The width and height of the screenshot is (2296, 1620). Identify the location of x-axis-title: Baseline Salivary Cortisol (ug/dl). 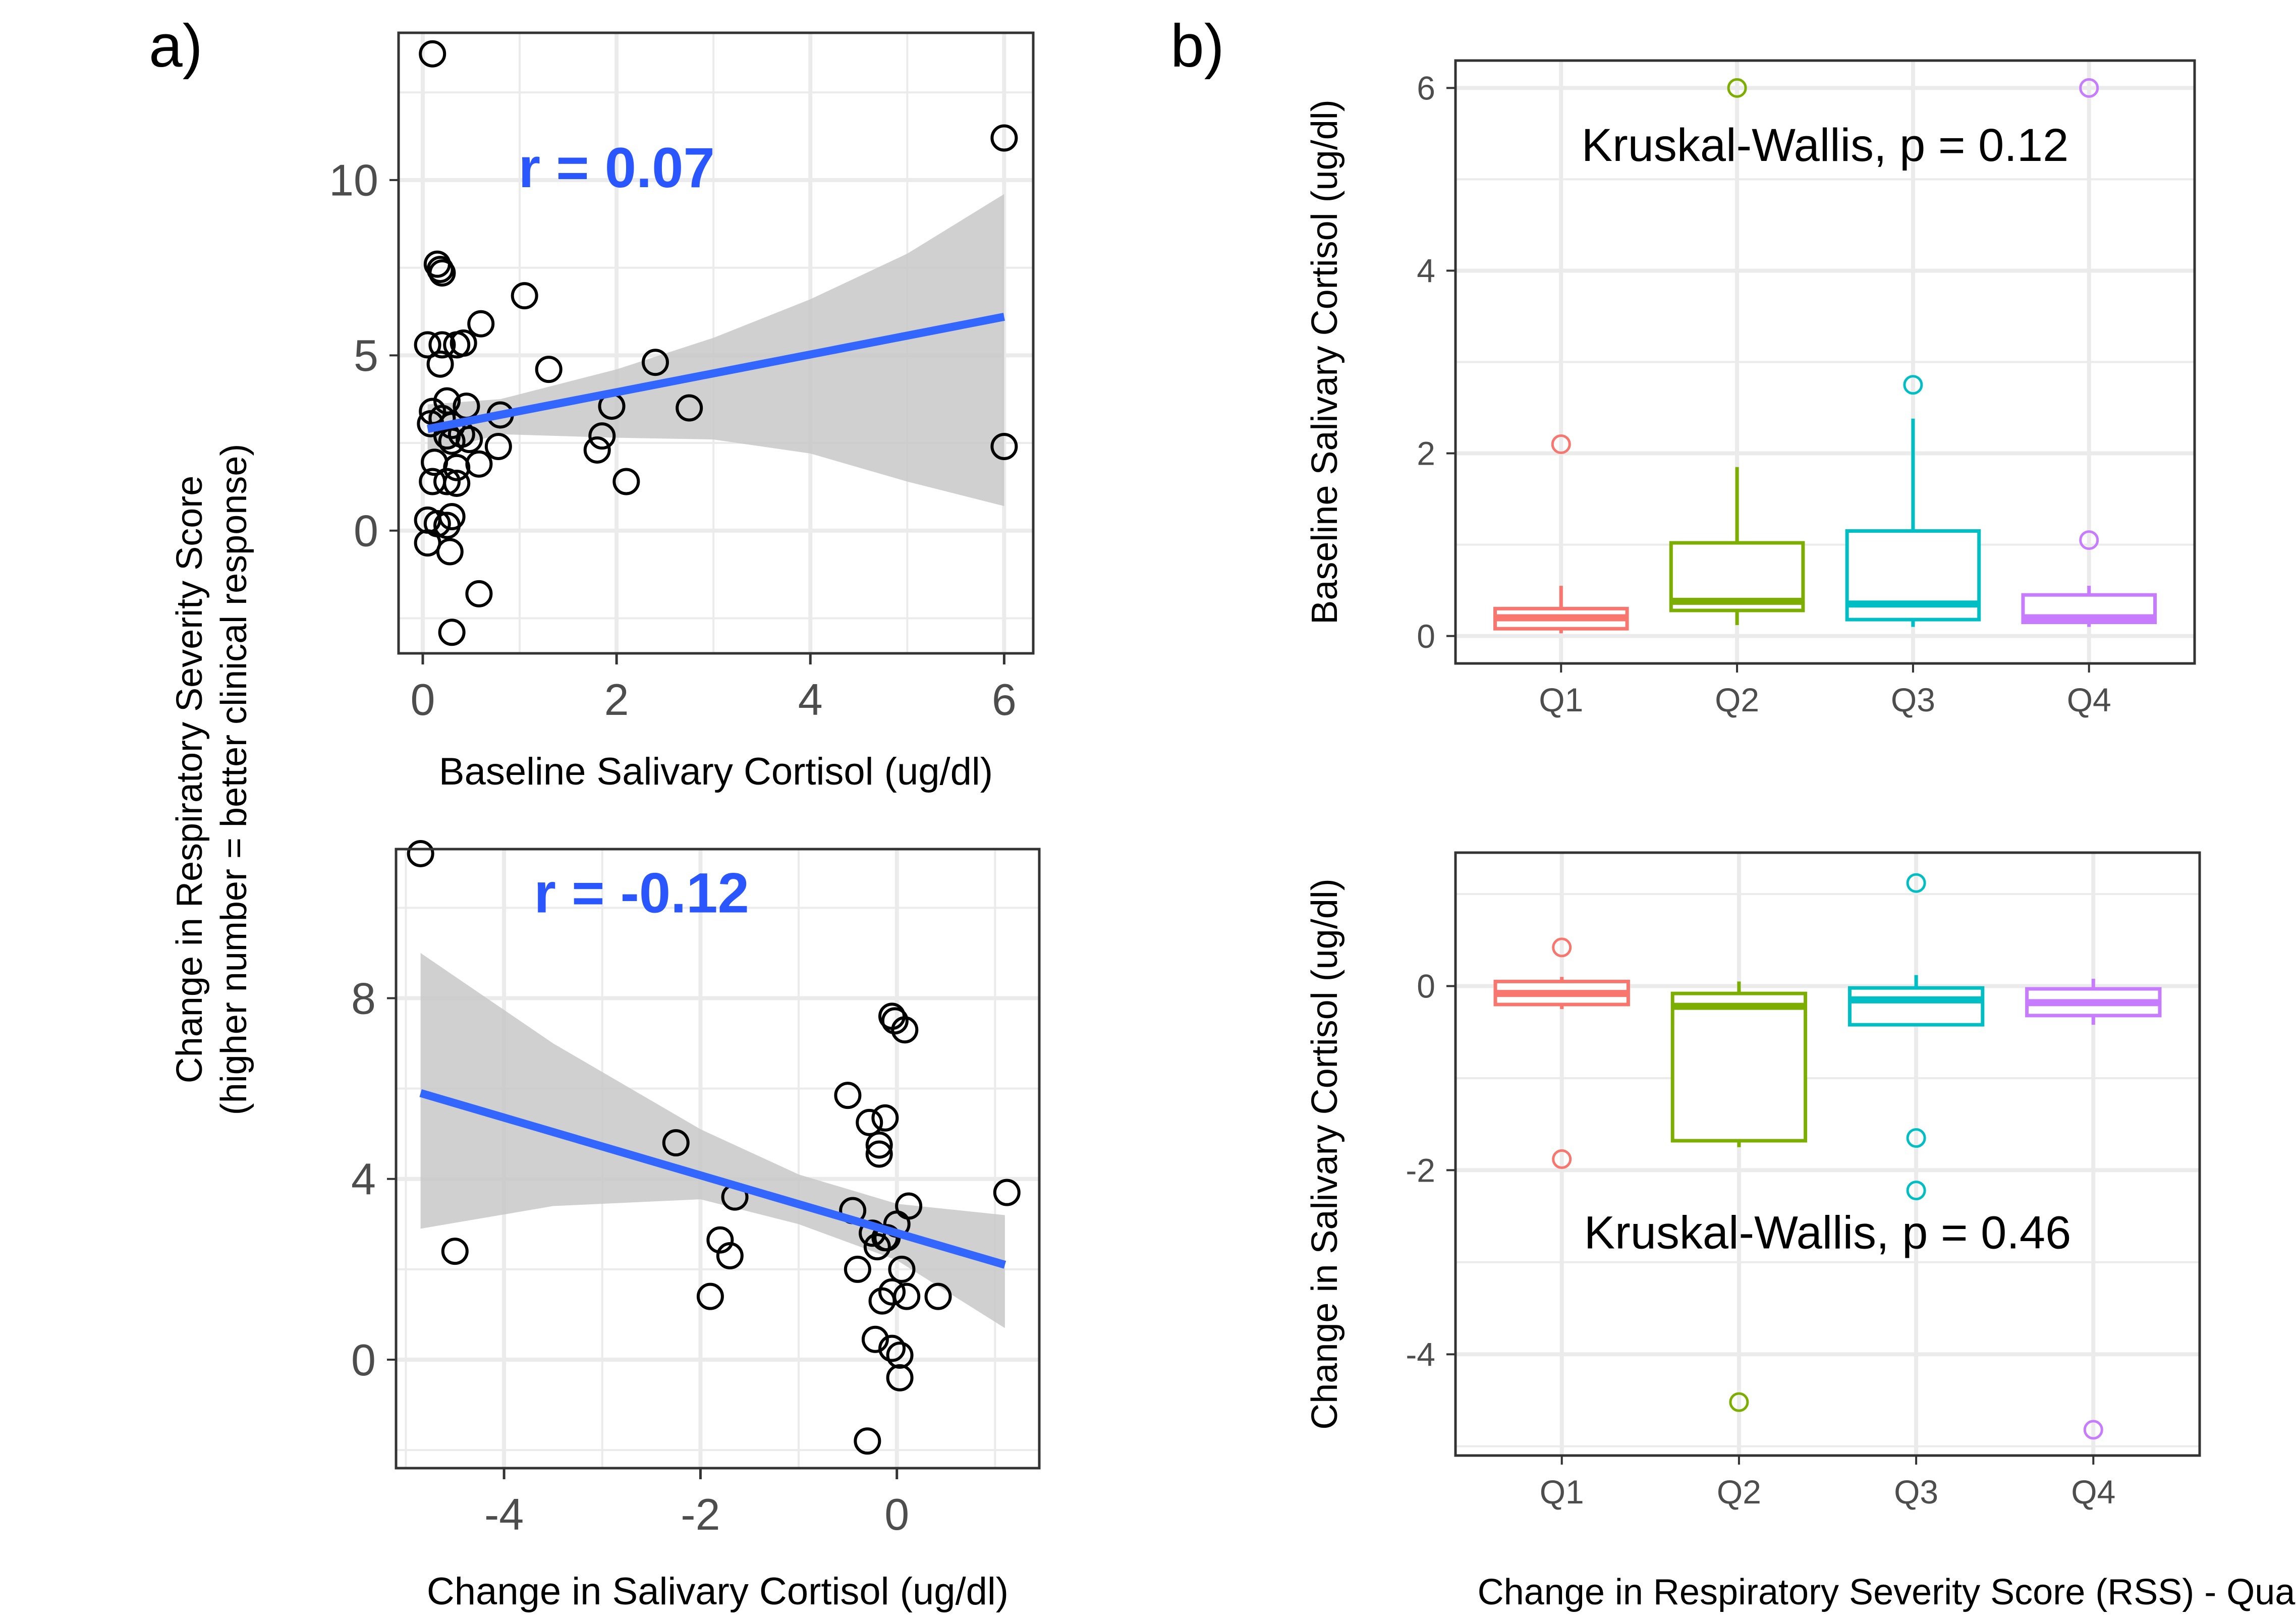
(716, 771).